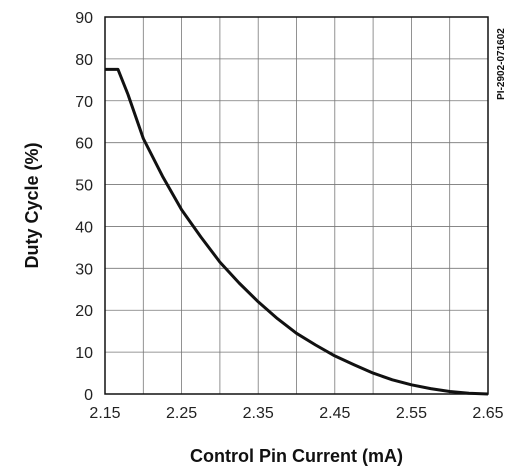  I want to click on y-tick-label: 90, so click(84, 18).